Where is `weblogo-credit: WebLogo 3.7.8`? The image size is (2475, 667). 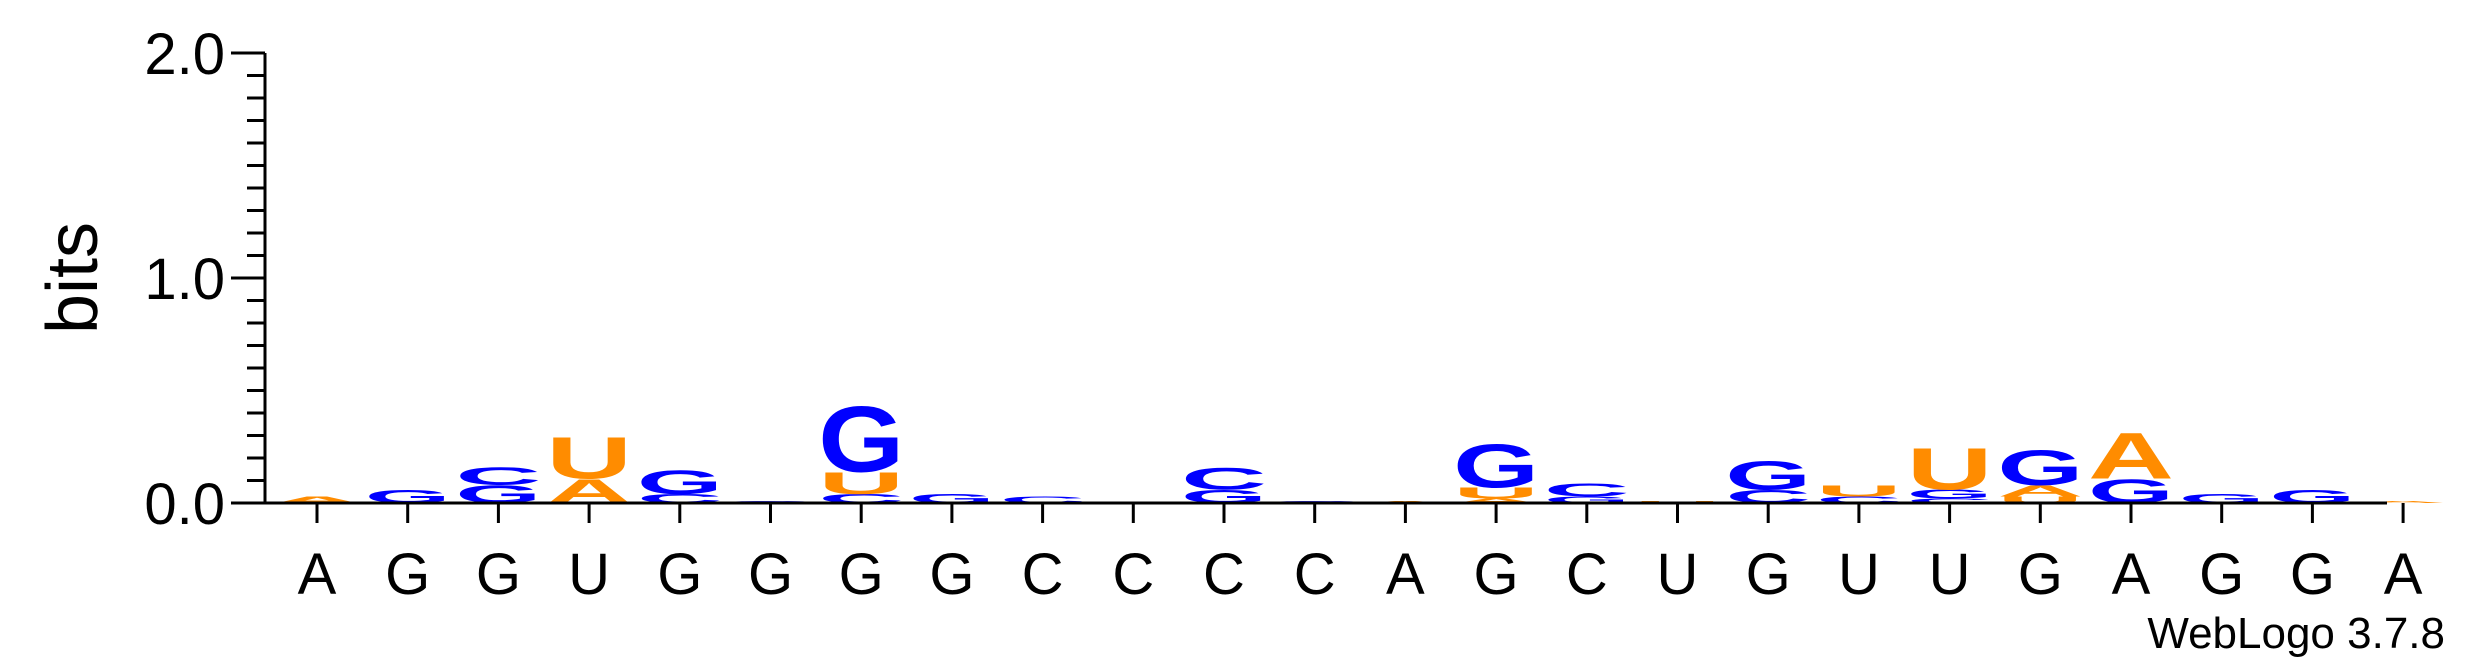 weblogo-credit: WebLogo 3.7.8 is located at coordinates (2296, 633).